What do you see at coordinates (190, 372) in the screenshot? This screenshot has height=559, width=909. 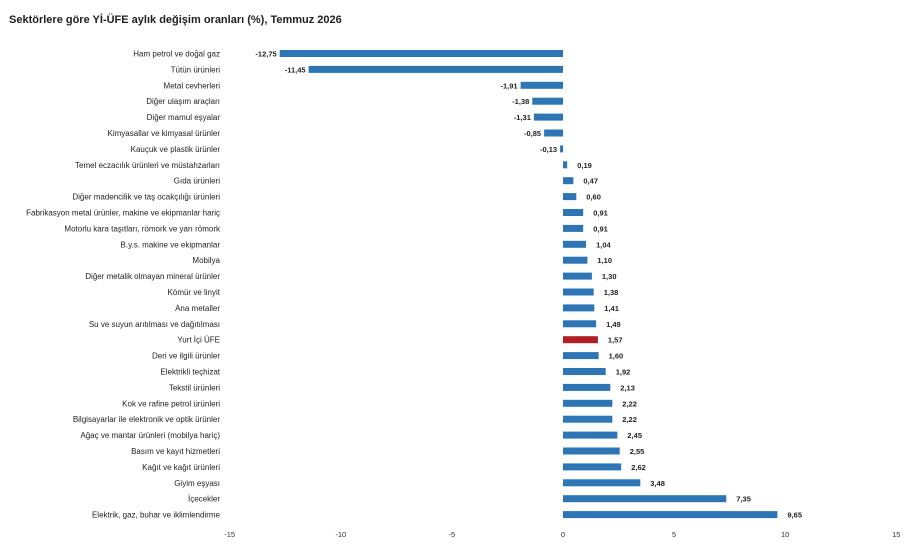 I see `category-label: Elektrikli teçhizat` at bounding box center [190, 372].